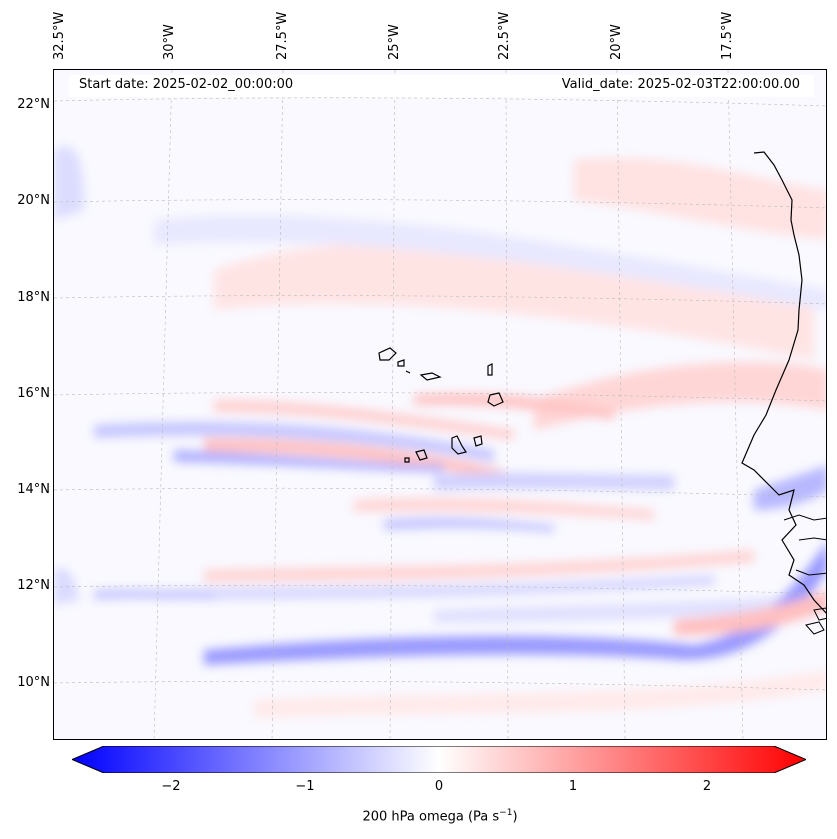  What do you see at coordinates (707, 786) in the screenshot?
I see `colorbar-tick-2: 2` at bounding box center [707, 786].